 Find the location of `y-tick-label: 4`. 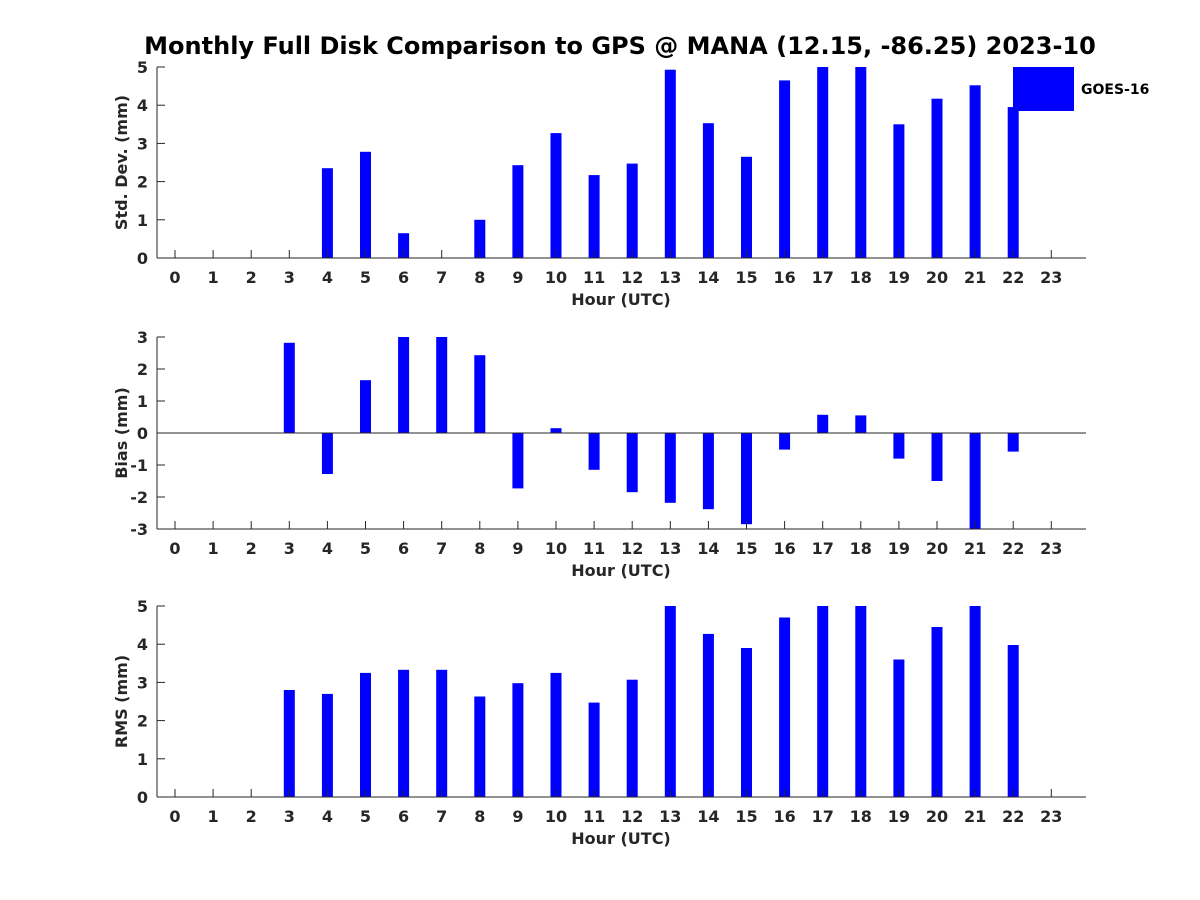

y-tick-label: 4 is located at coordinates (142, 644).